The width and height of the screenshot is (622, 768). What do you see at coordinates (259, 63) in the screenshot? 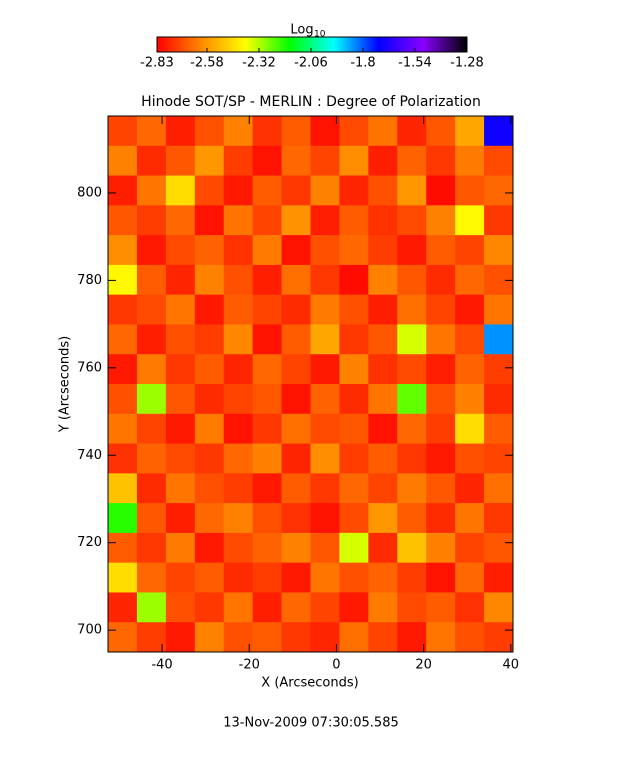
I see `colorbar-tick-label: -2.32` at bounding box center [259, 63].